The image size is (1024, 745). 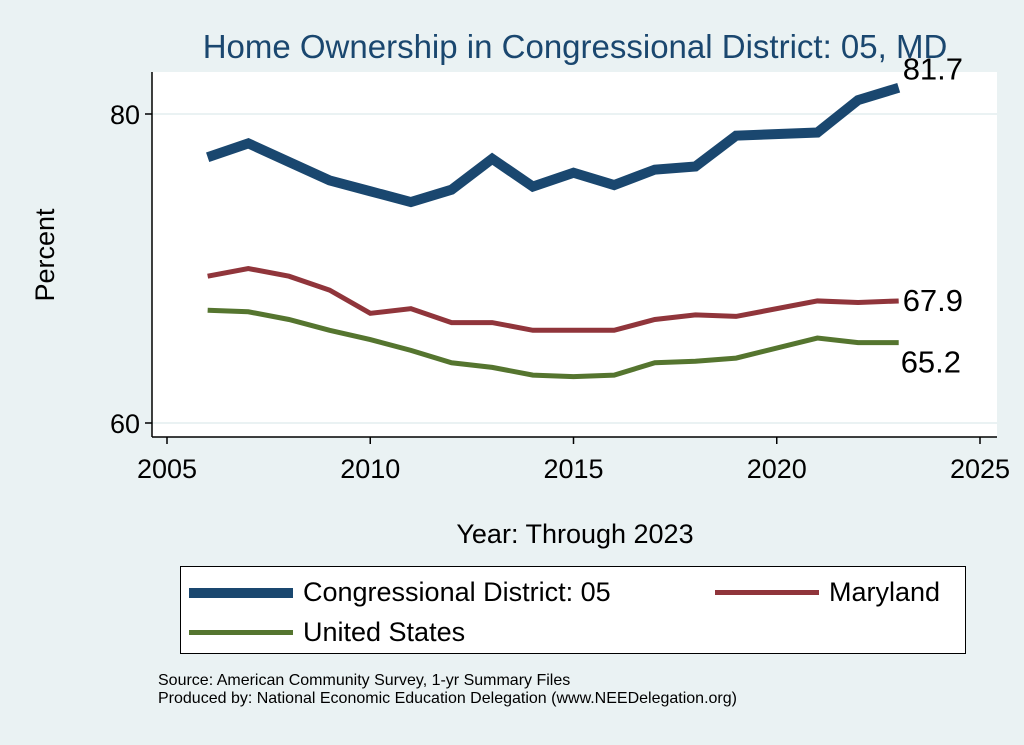 What do you see at coordinates (45, 255) in the screenshot?
I see `y-axis-label: Percent` at bounding box center [45, 255].